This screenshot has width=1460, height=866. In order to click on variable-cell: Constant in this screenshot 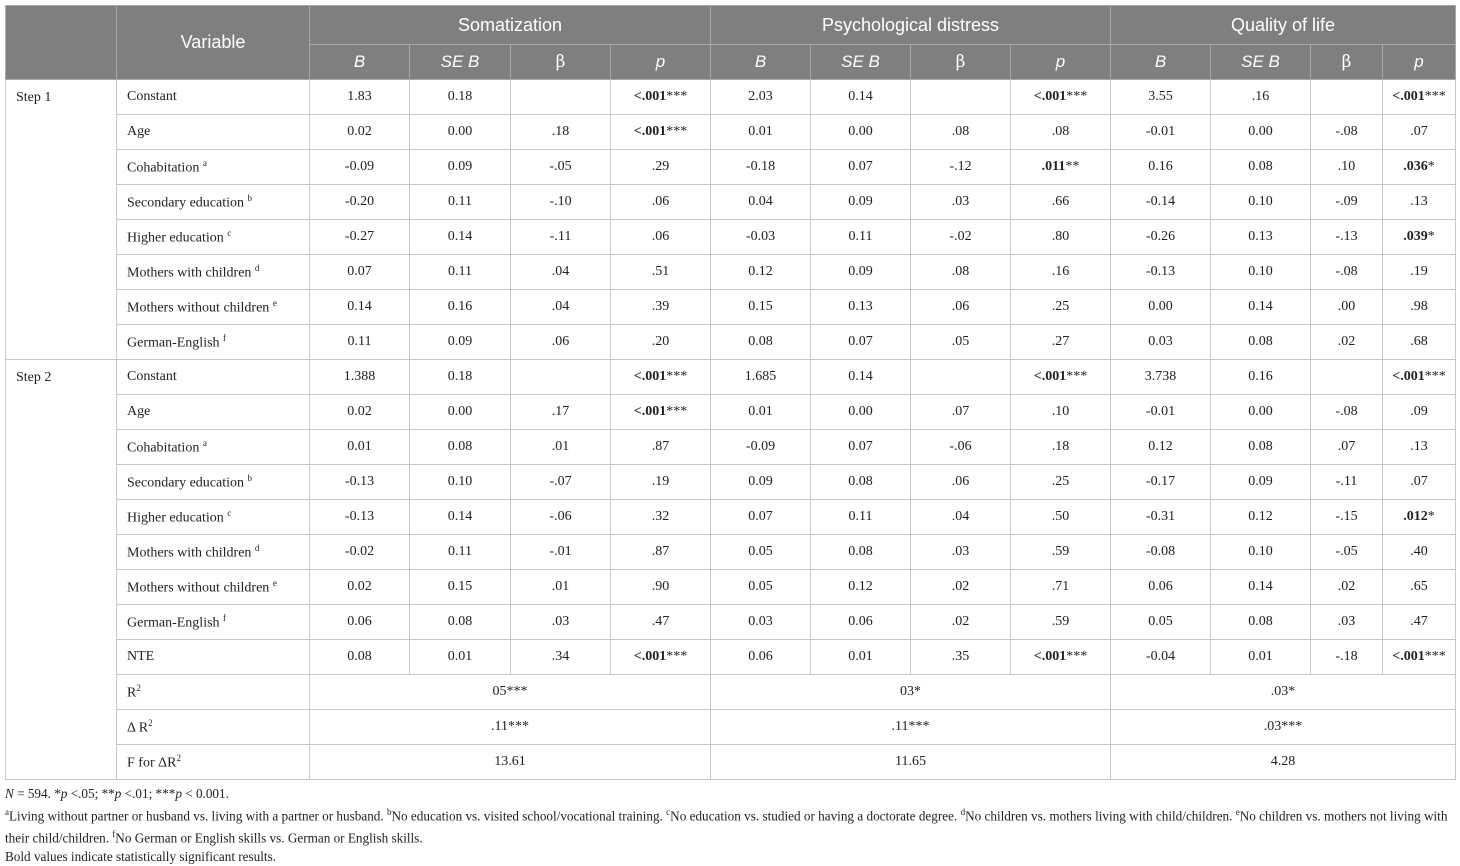, I will do `click(213, 377)`.